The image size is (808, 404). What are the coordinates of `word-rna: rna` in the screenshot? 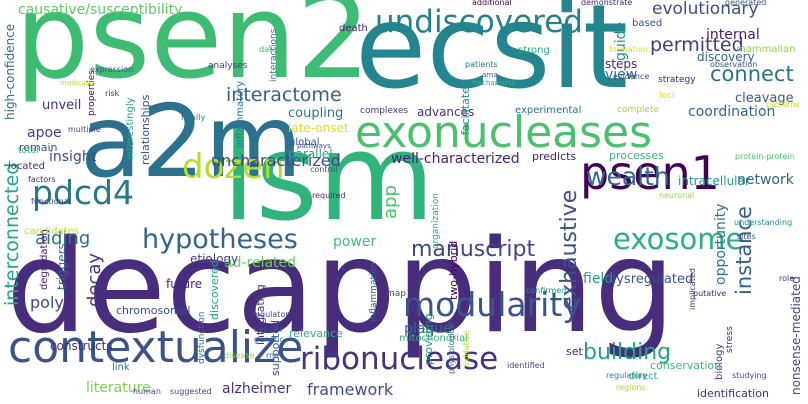 It's located at (273, 355).